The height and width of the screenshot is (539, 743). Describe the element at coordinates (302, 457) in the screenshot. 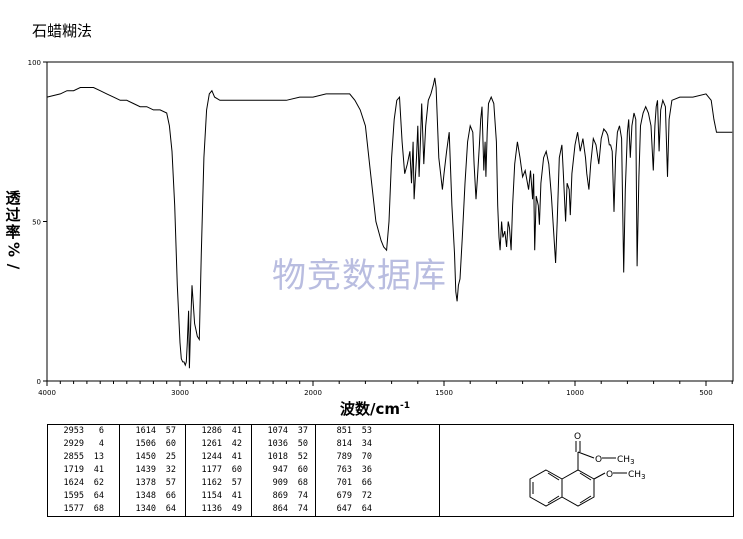

I see `peak-transmittance: 52` at that location.